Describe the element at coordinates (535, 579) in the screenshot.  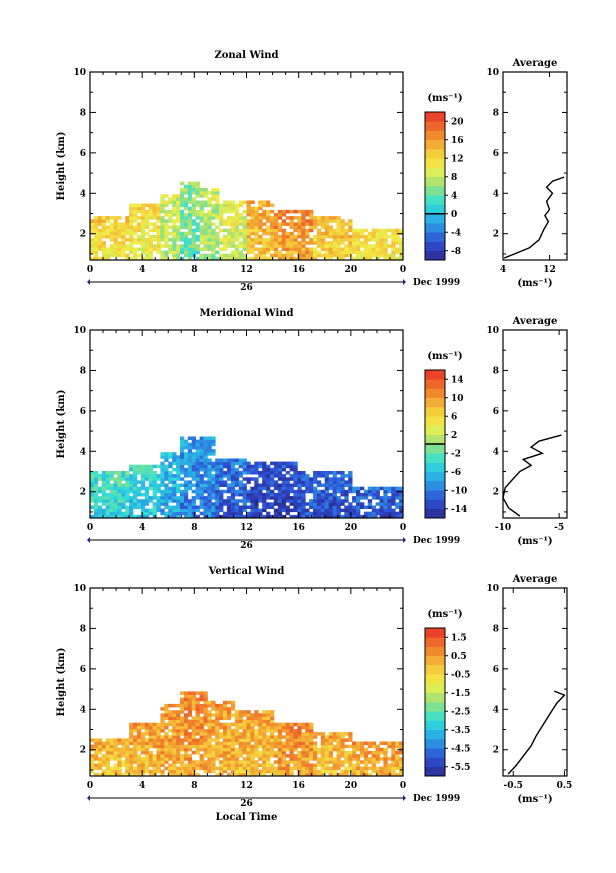
I see `profile-title: Average` at that location.